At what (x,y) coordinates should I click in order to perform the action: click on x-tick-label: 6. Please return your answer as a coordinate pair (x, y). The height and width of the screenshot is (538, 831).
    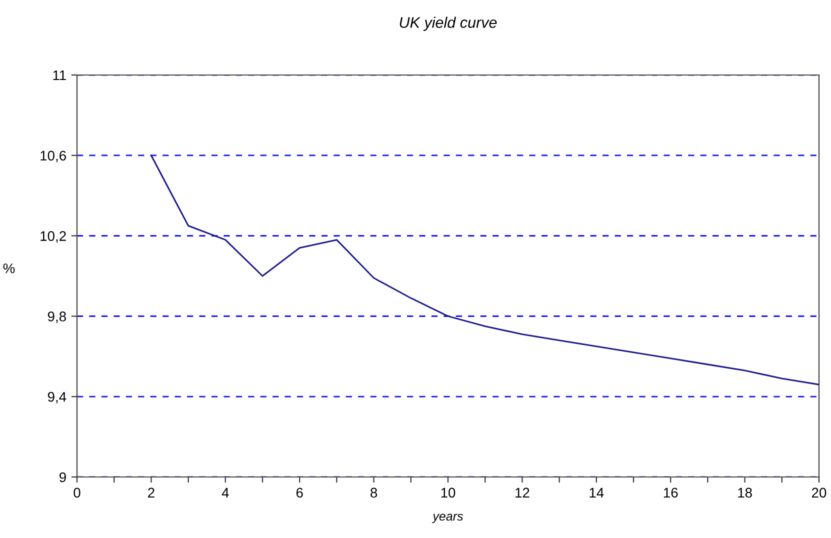
    Looking at the image, I should click on (299, 493).